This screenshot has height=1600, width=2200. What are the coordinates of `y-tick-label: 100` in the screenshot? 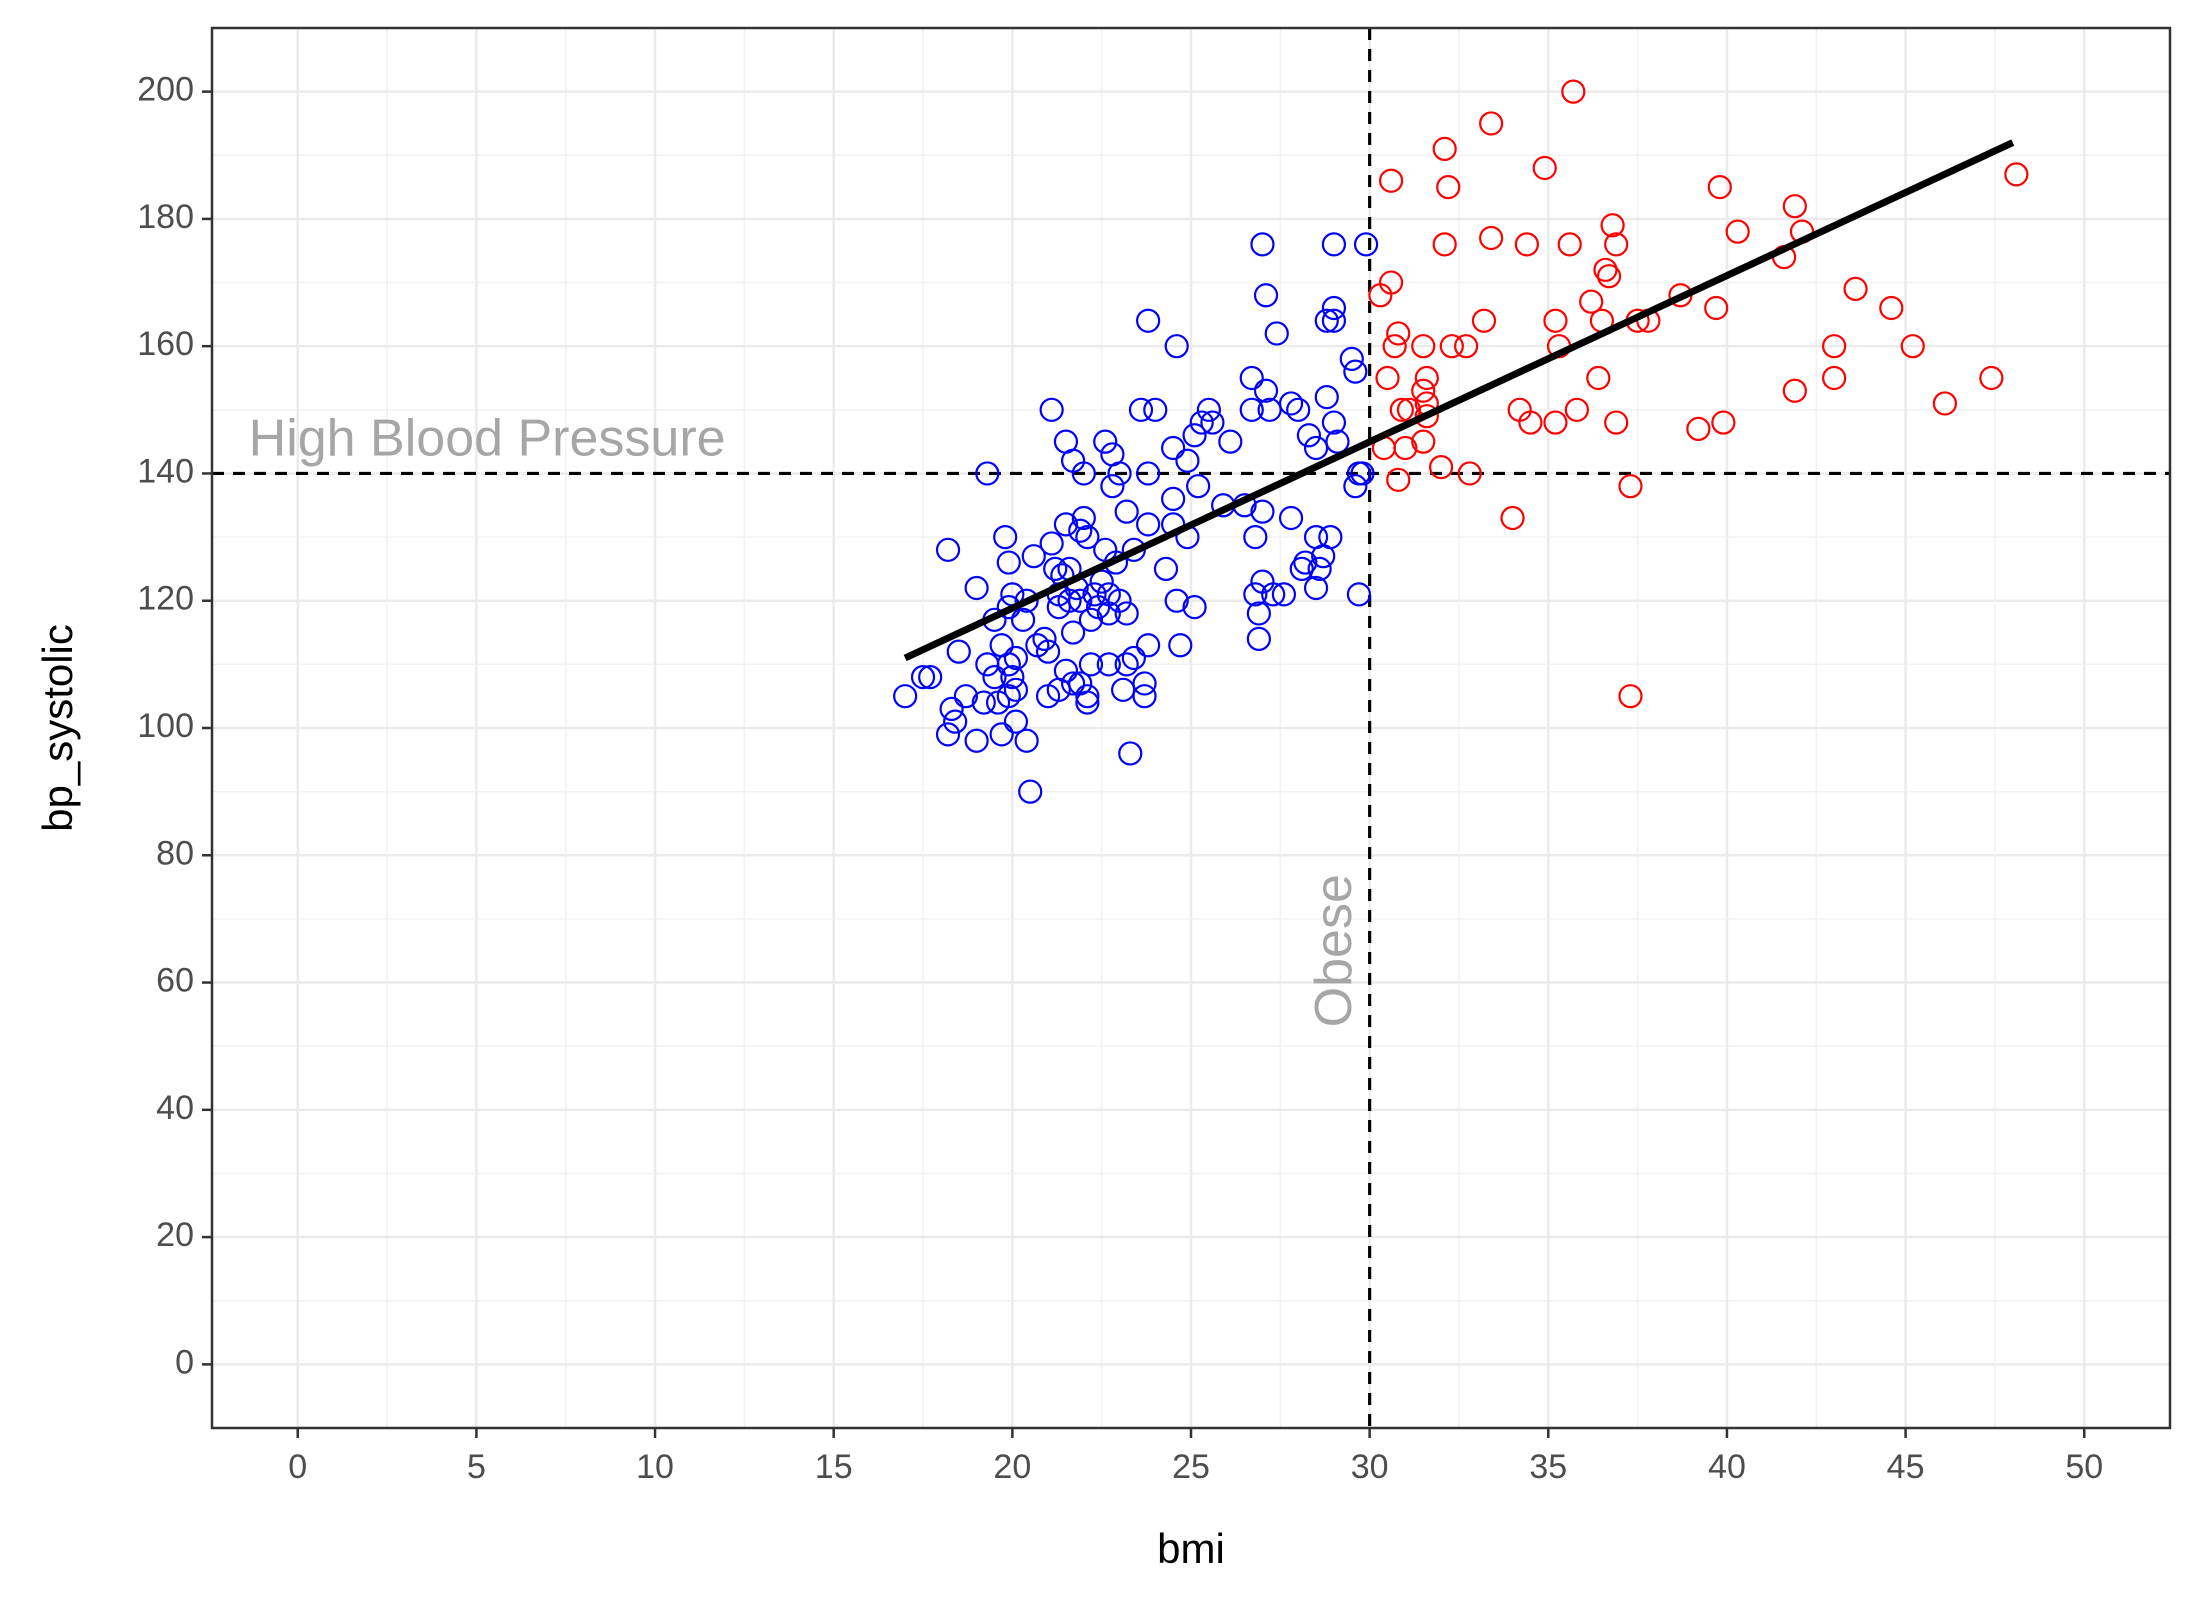 It's located at (165, 726).